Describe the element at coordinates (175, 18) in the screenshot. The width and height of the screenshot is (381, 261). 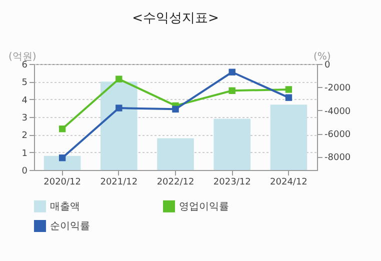
I see `chart-title: <수익성지표>` at that location.